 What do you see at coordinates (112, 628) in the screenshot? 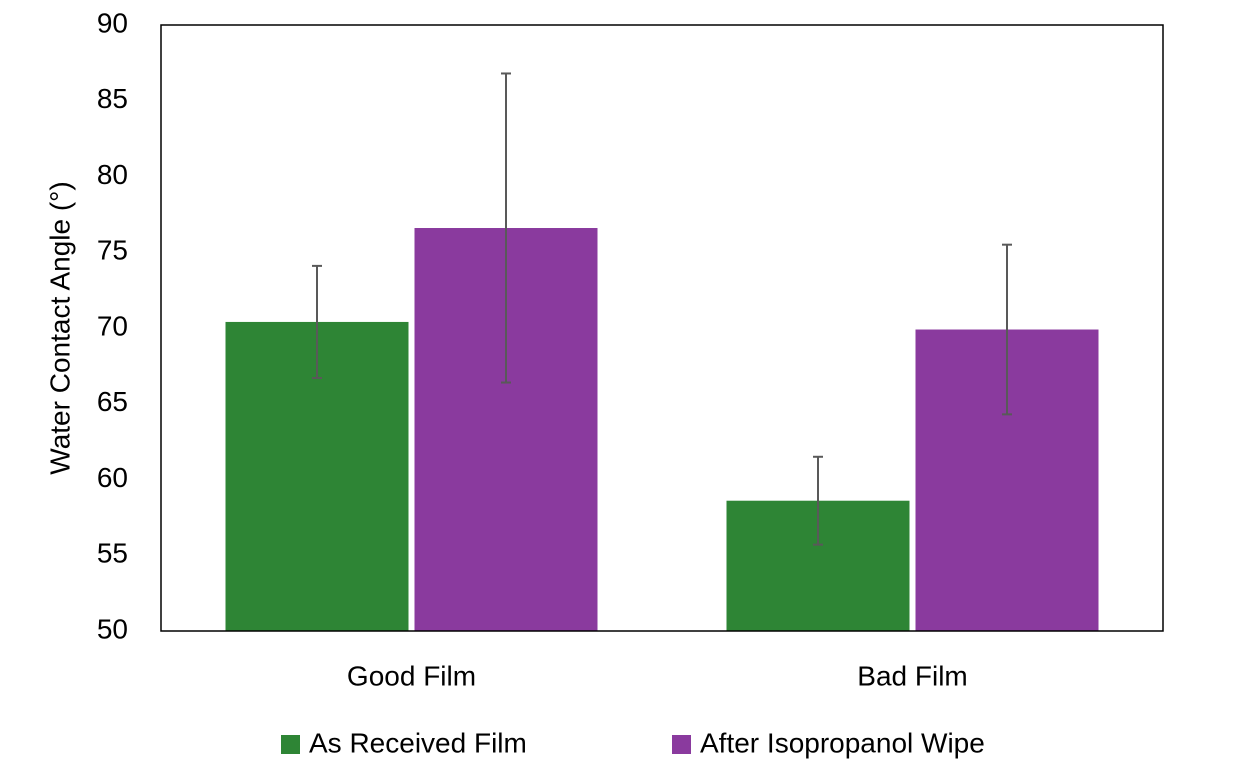
I see `y-tick-label: 50` at bounding box center [112, 628].